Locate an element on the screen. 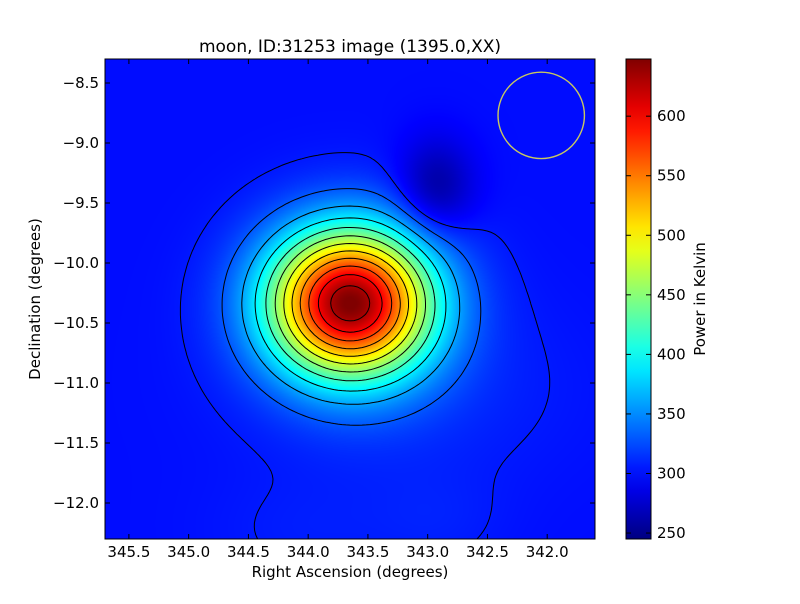 The height and width of the screenshot is (604, 800). colorbar-gradient is located at coordinates (638, 299).